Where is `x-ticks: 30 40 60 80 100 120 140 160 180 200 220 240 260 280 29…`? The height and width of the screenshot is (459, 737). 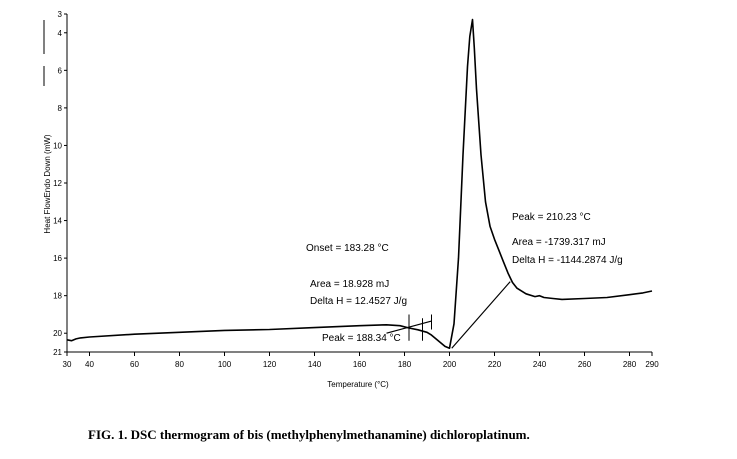 x-ticks: 30 40 60 80 100 120 140 160 180 200 220 240 260 280 29… is located at coordinates (361, 360).